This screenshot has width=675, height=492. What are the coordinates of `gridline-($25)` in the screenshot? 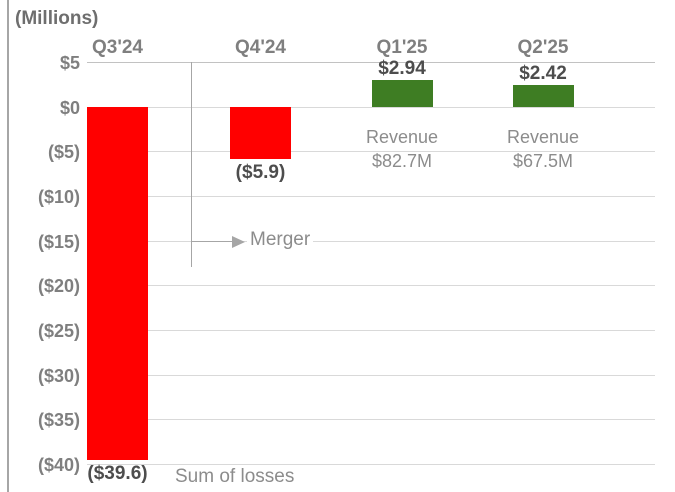 It's located at (371, 330).